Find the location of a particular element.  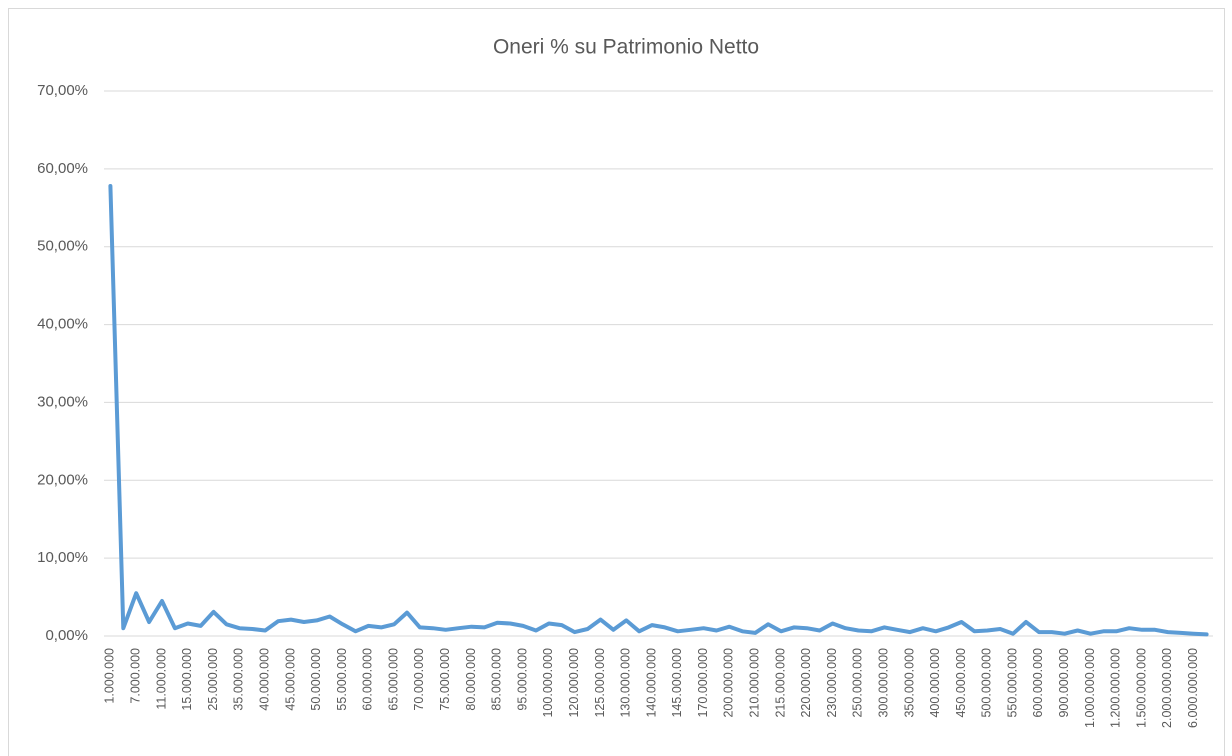

x-tick-label: 550.000.000 is located at coordinates (1012, 683).